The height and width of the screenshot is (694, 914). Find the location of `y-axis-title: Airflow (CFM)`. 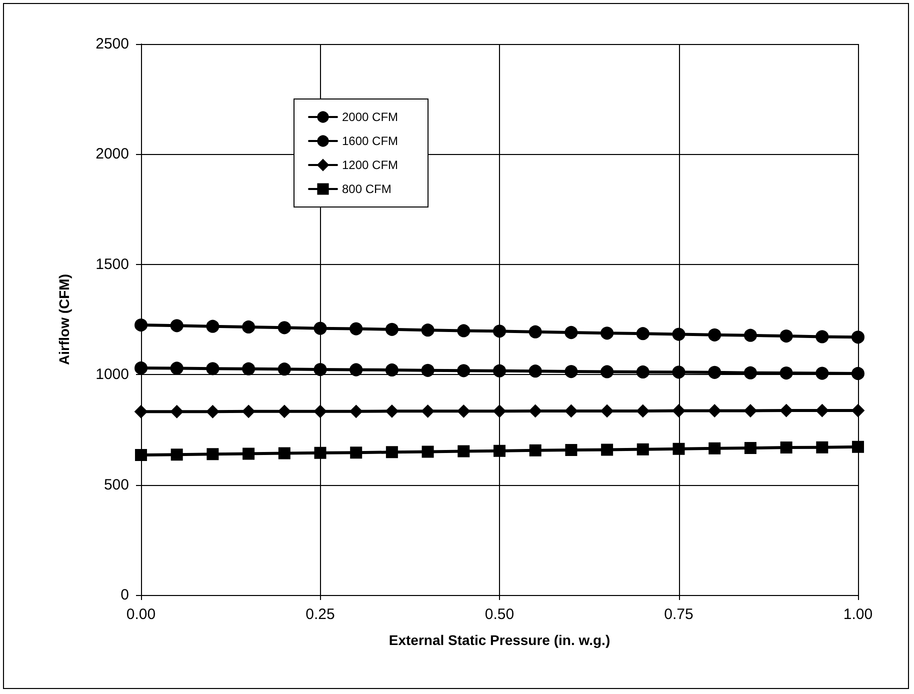

y-axis-title: Airflow (CFM) is located at coordinates (64, 319).